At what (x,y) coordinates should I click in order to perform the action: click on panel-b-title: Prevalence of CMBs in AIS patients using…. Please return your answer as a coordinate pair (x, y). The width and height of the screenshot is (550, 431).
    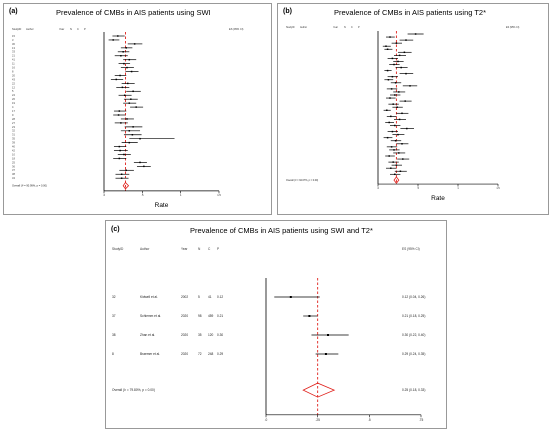
    Looking at the image, I should click on (410, 12).